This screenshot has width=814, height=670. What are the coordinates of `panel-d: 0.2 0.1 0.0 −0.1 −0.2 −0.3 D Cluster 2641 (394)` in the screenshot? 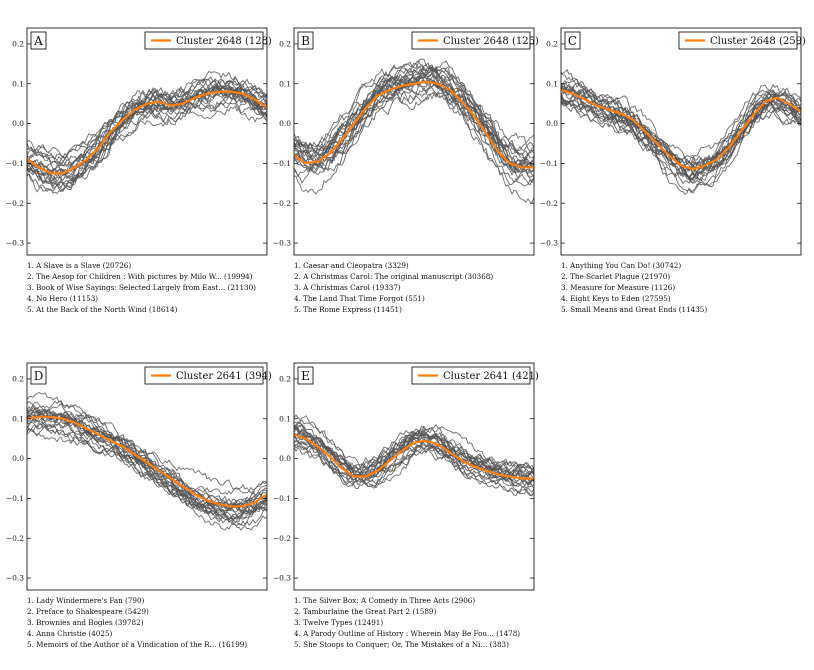 It's located at (139, 476).